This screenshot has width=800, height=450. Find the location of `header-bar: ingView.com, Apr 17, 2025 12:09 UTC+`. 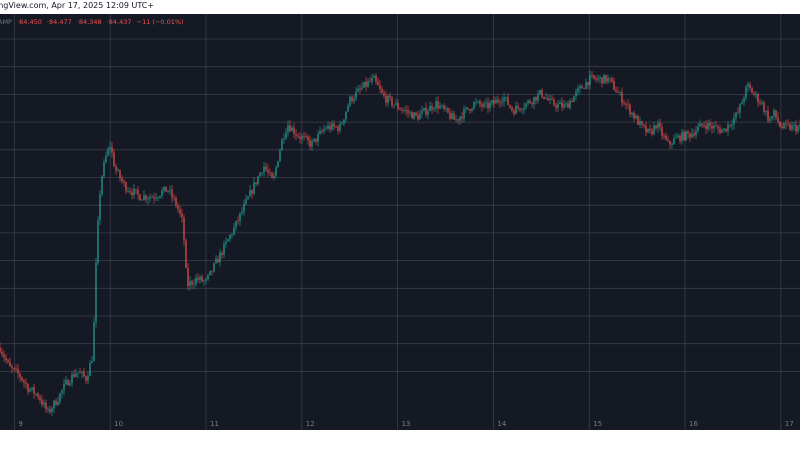

header-bar: ingView.com, Apr 17, 2025 12:09 UTC+ is located at coordinates (400, 7).